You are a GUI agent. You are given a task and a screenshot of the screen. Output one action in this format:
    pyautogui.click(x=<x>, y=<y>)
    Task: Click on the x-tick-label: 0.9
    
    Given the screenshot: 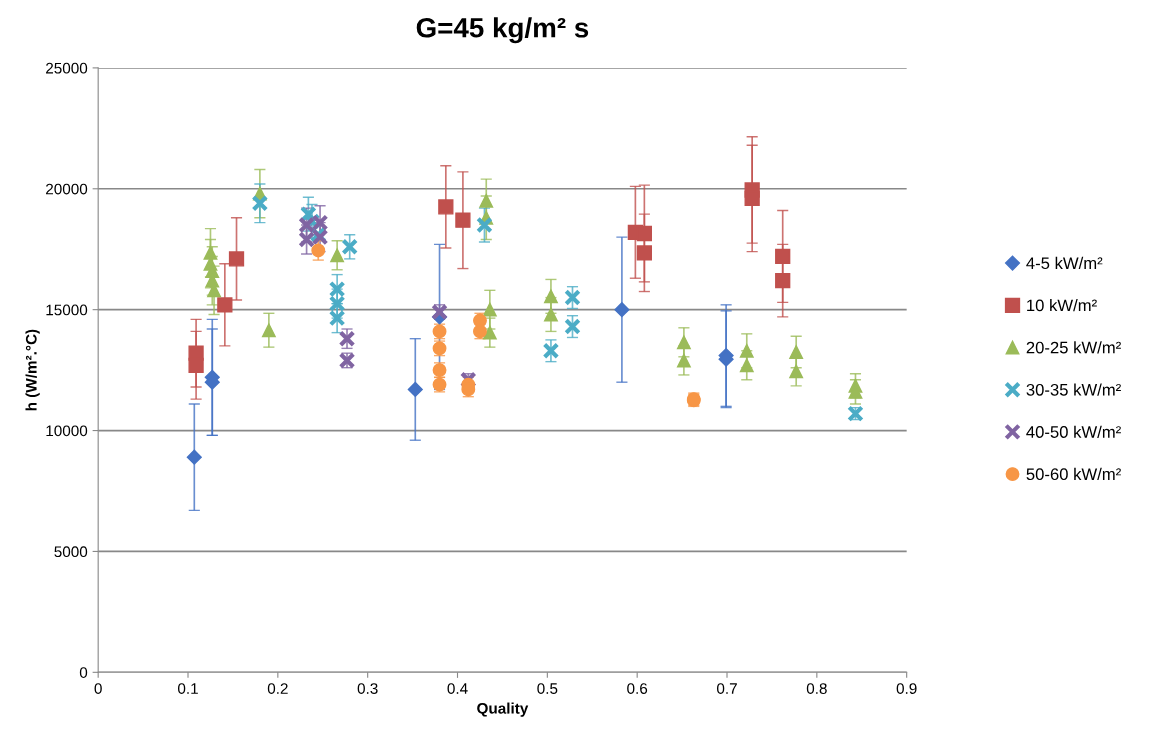 What is the action you would take?
    pyautogui.click(x=906, y=688)
    